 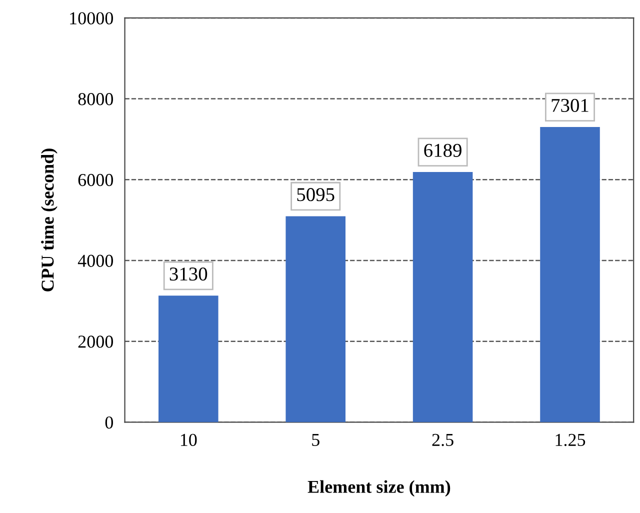 I want to click on y-tick-label: 6000, so click(x=95, y=180).